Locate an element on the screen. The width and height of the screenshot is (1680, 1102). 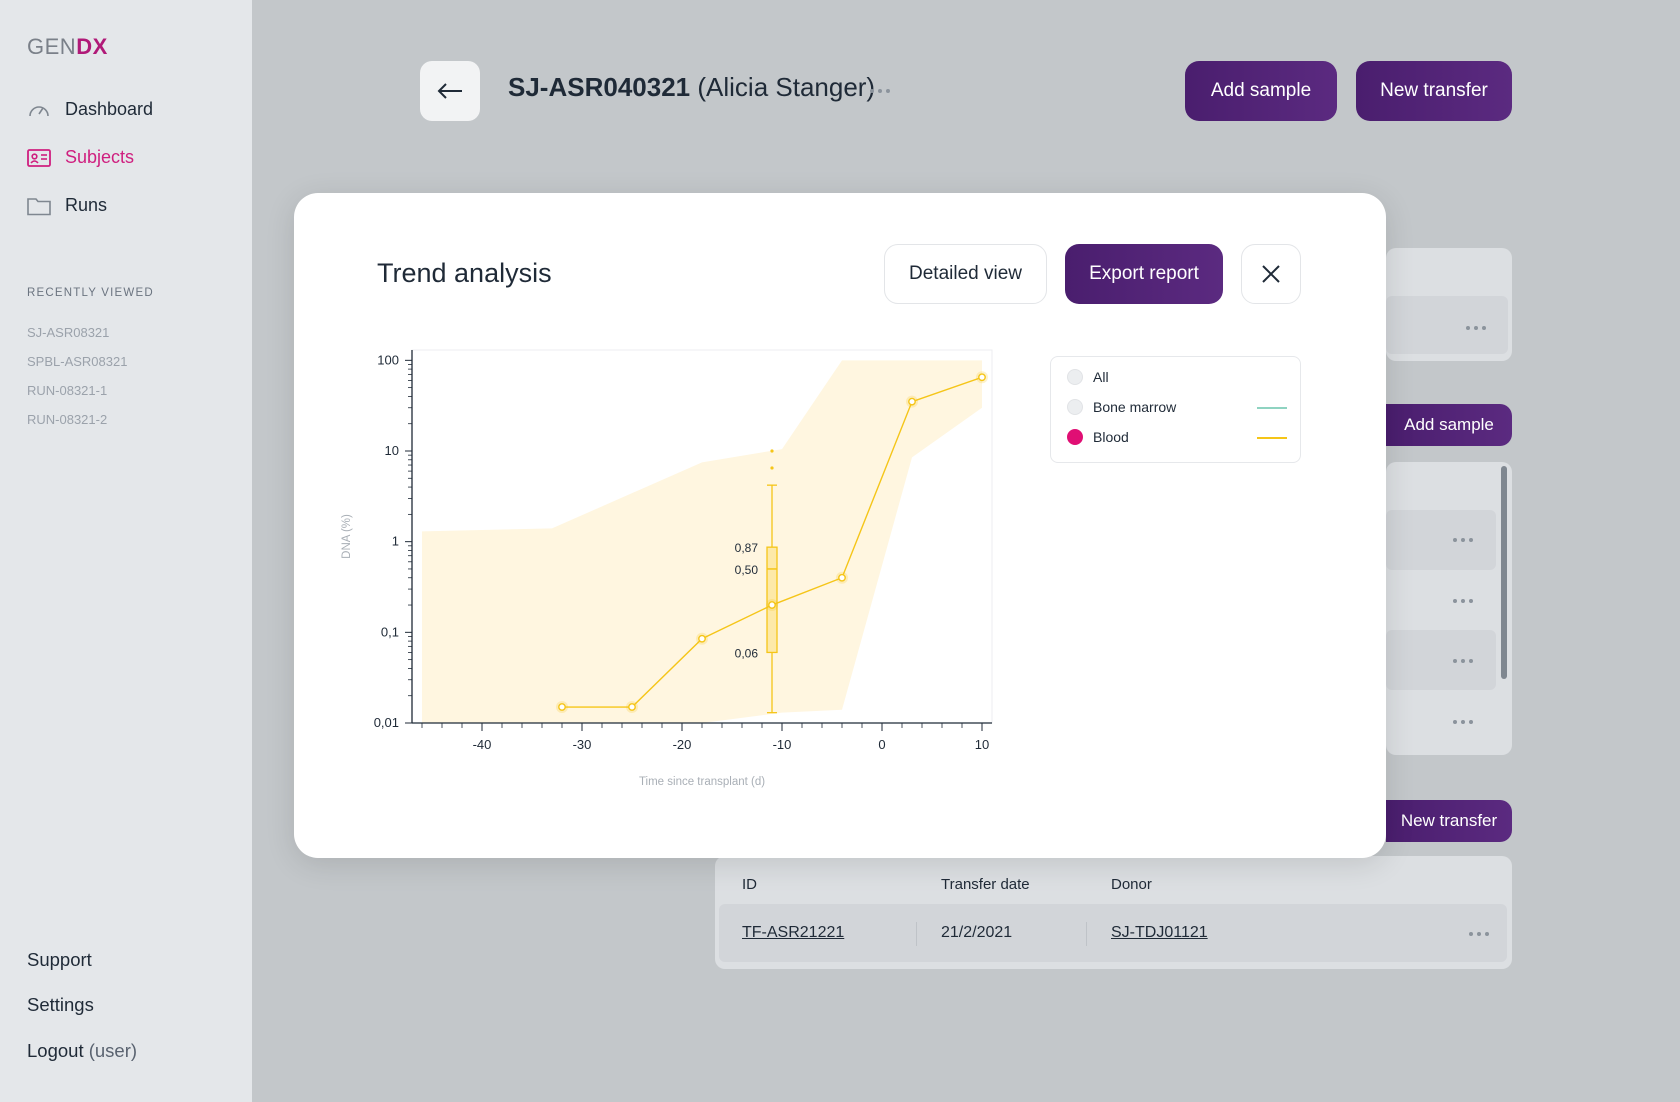
more-options-icon is located at coordinates (880, 91).